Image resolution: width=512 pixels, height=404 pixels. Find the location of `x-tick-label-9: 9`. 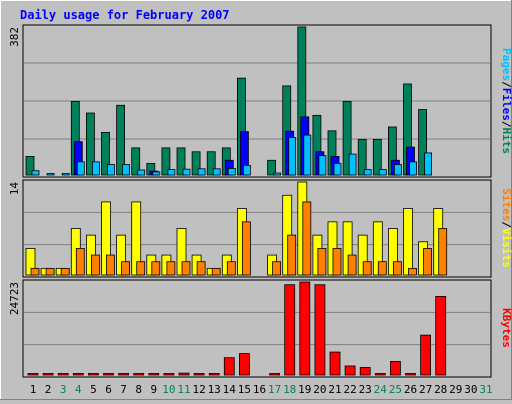

x-tick-label-9: 9 is located at coordinates (153, 389).